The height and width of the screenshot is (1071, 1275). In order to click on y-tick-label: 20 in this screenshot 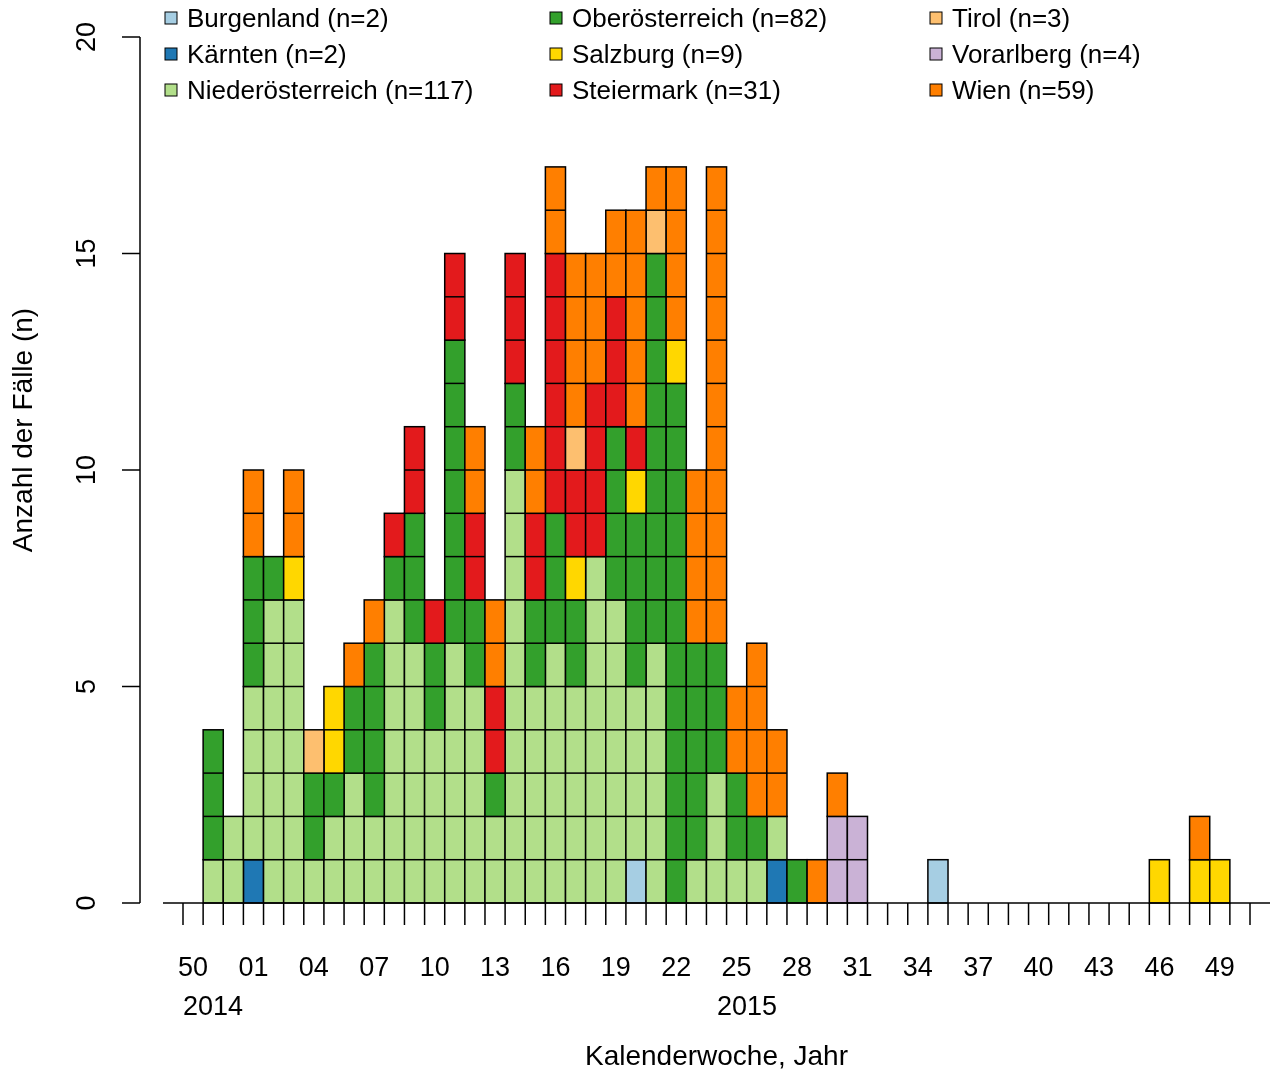, I will do `click(86, 37)`.